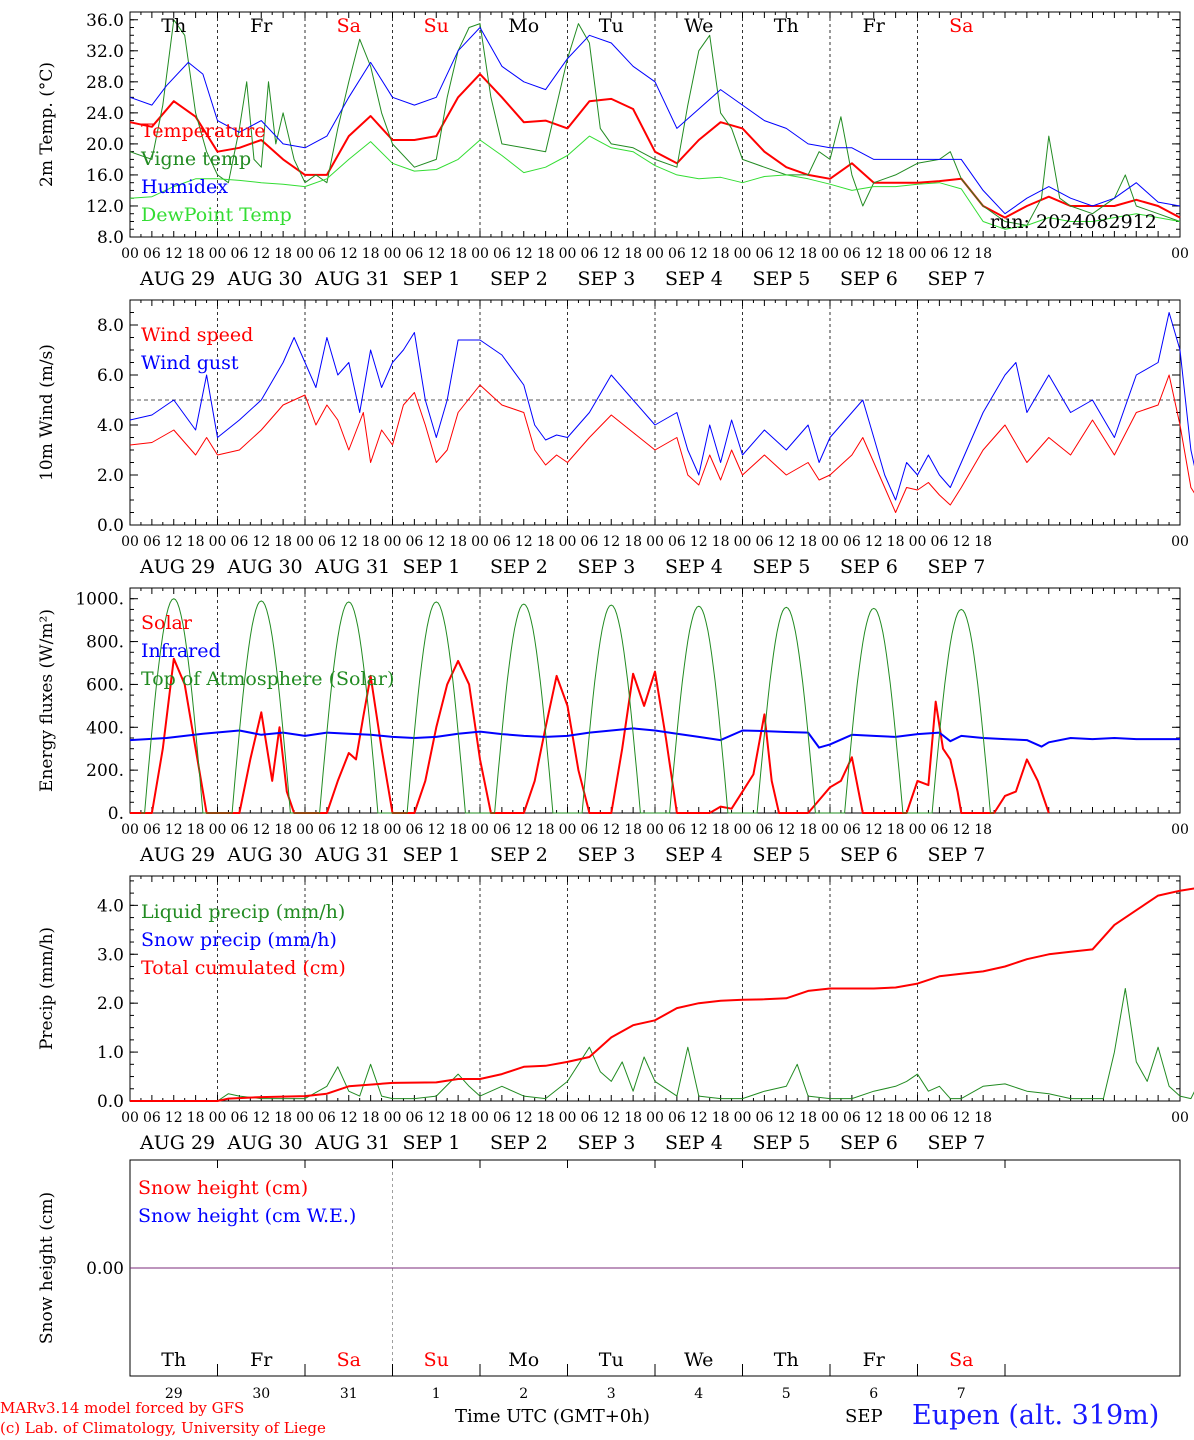 Image resolution: width=1194 pixels, height=1440 pixels. What do you see at coordinates (786, 1360) in the screenshot?
I see `day-name-bottom: Th` at bounding box center [786, 1360].